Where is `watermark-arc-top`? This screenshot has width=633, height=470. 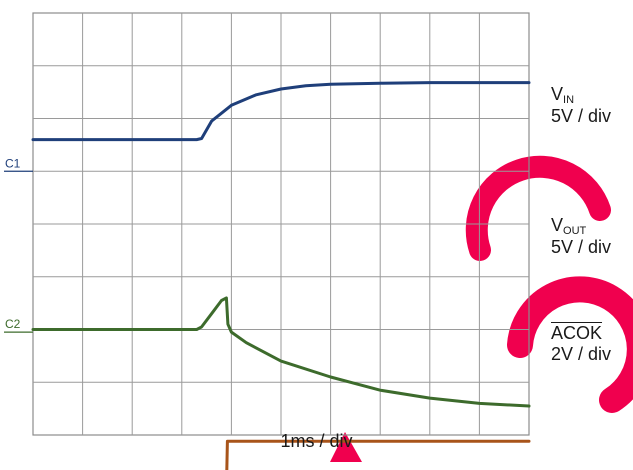 watermark-arc-top is located at coordinates (538, 208).